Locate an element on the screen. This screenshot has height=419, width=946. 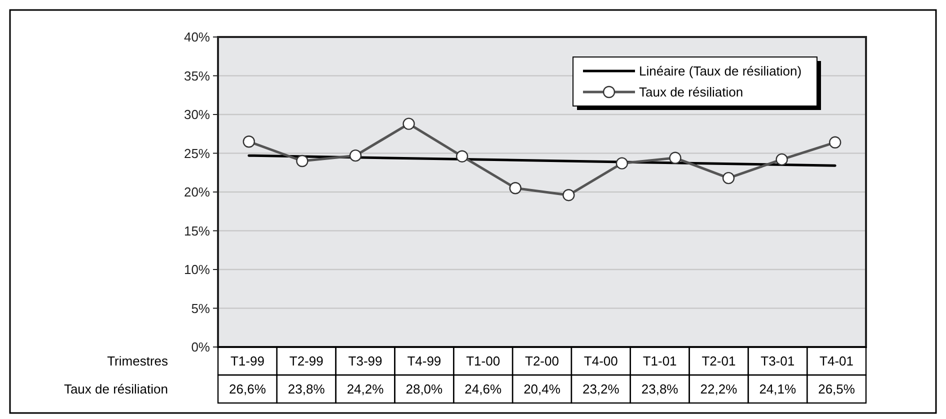
legend-label: Linéaire (Taux de résiliation) is located at coordinates (720, 71).